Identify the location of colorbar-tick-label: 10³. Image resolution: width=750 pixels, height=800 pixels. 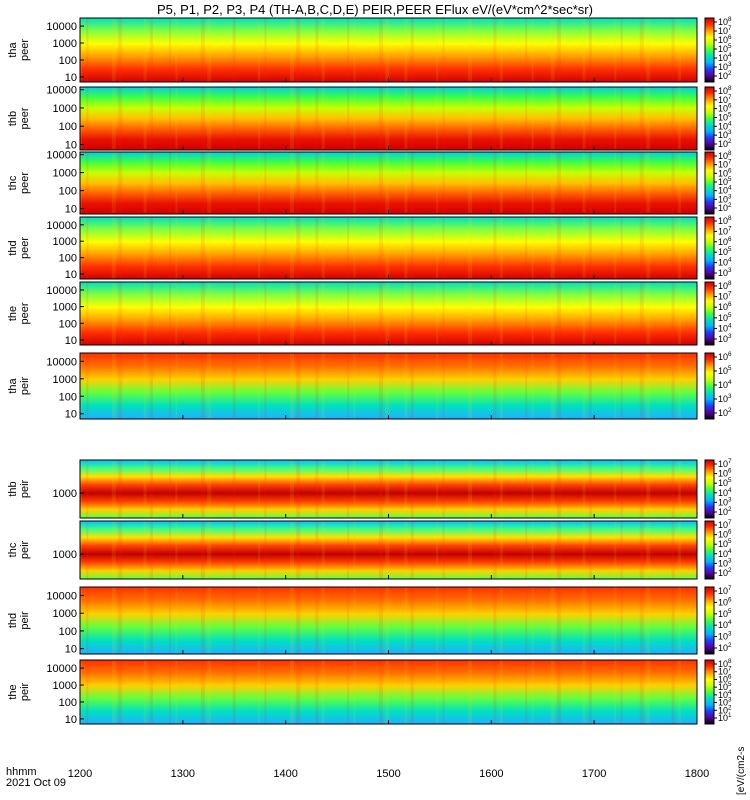
(725, 398).